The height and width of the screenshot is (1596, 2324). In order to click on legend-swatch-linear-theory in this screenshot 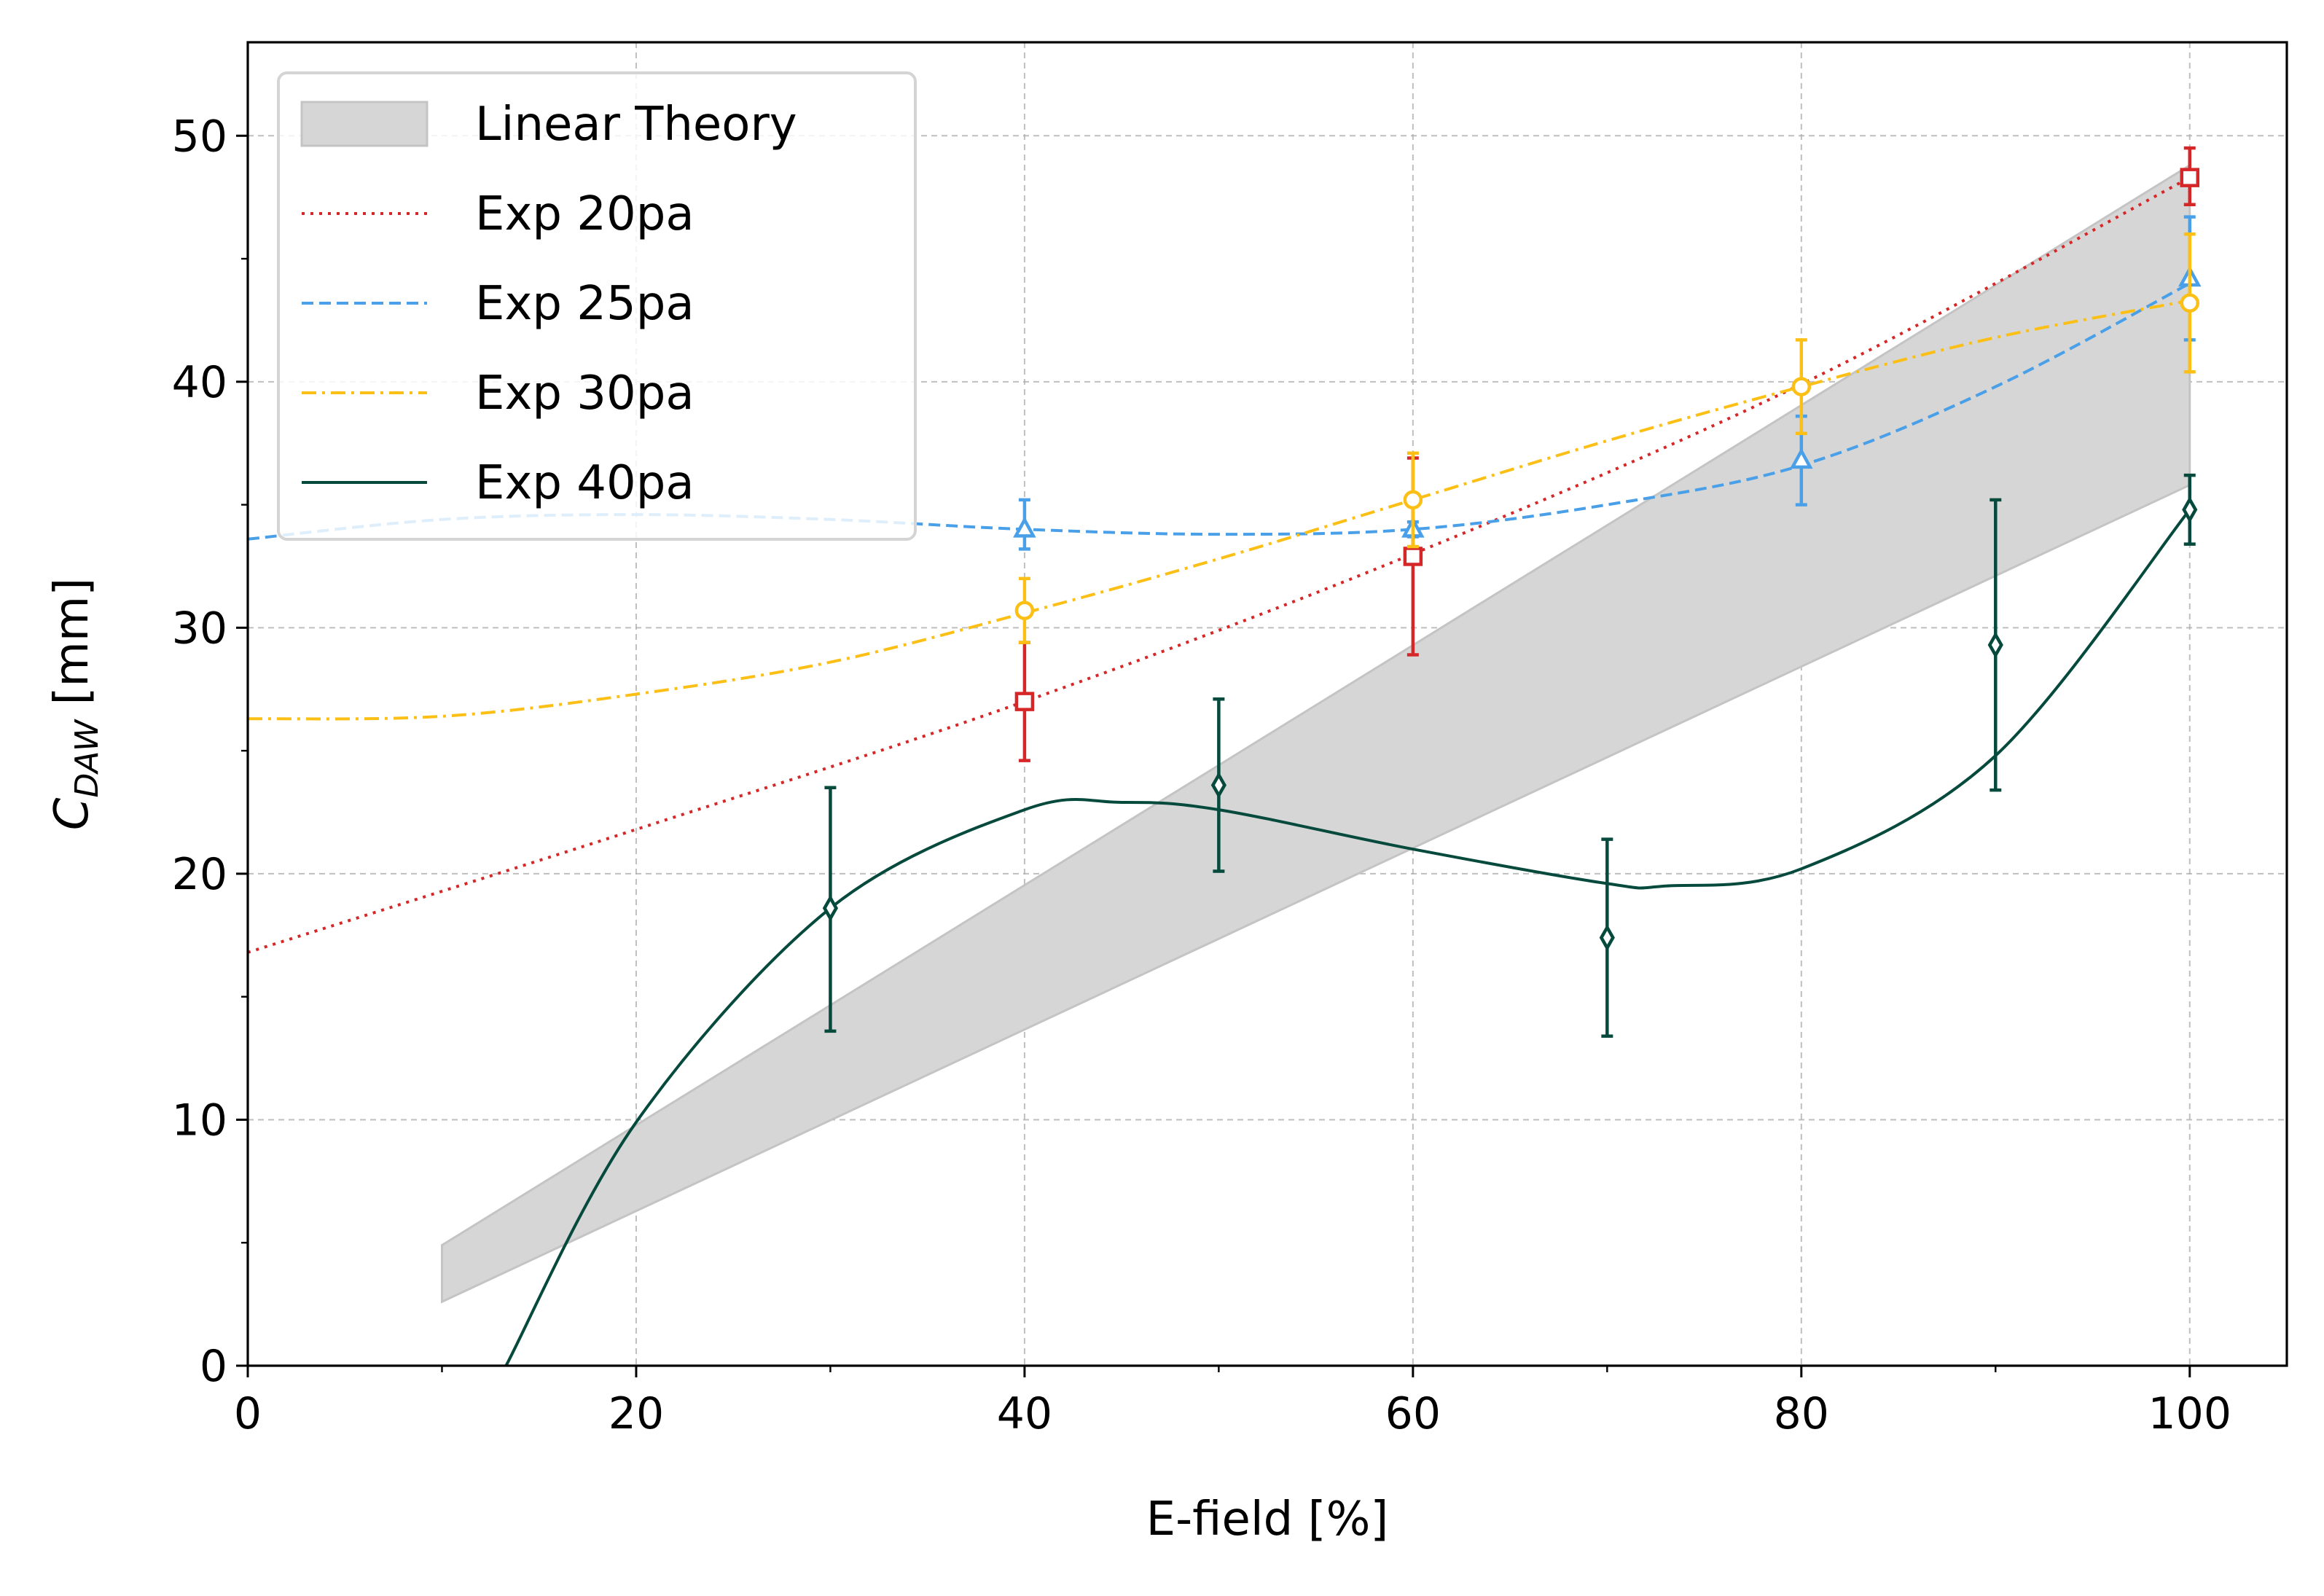, I will do `click(364, 124)`.